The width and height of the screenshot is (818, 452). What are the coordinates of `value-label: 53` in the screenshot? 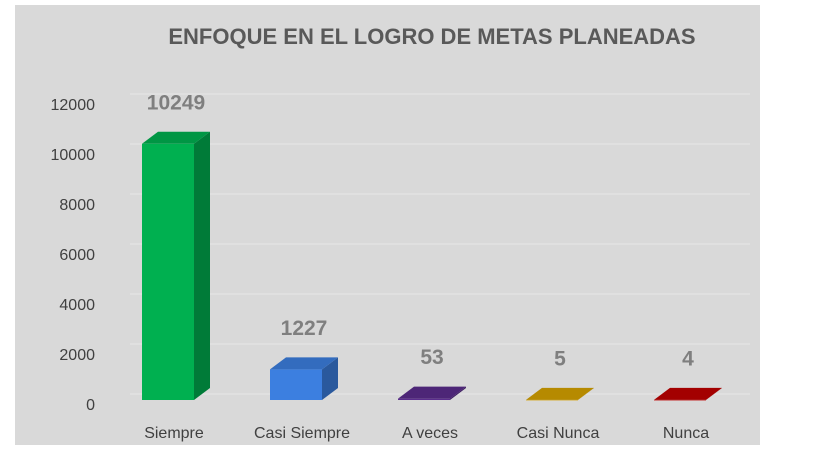 It's located at (431, 357).